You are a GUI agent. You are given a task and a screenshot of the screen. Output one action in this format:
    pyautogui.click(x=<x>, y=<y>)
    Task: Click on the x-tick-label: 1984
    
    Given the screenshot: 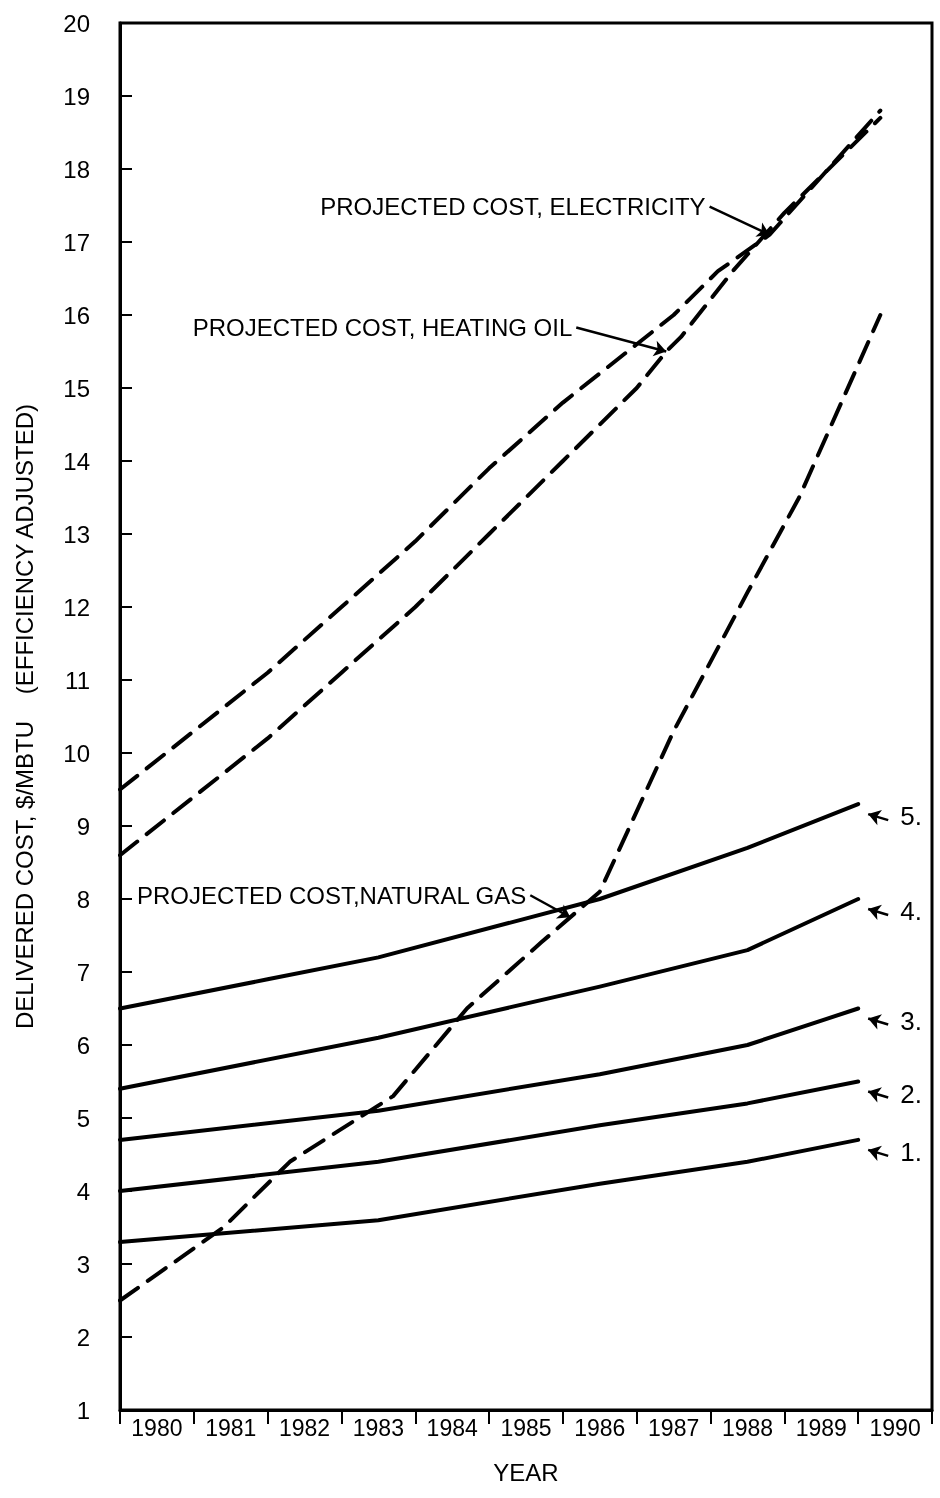 What is the action you would take?
    pyautogui.click(x=452, y=1427)
    